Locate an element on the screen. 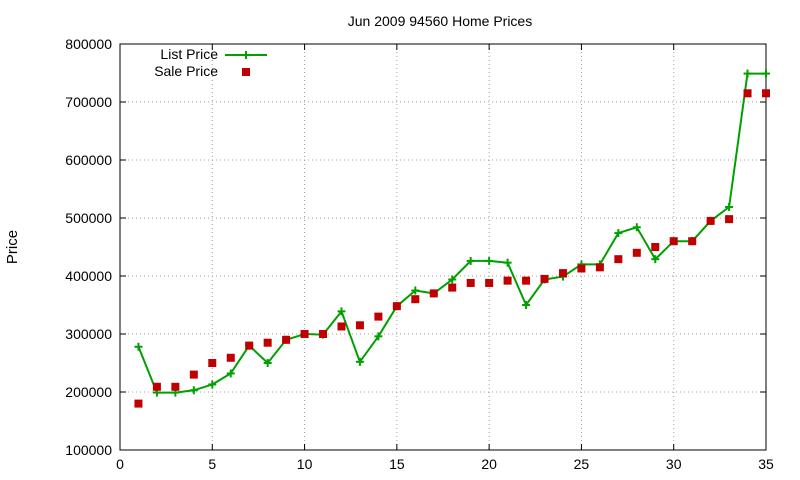 Image resolution: width=800 pixels, height=480 pixels. x-tick-label: 5 is located at coordinates (212, 464).